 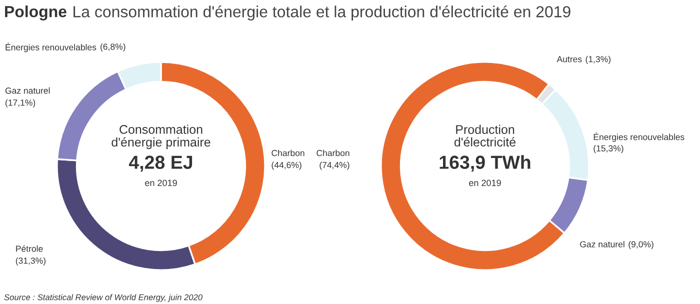 I want to click on data-label: (17,1%), so click(x=21, y=103).